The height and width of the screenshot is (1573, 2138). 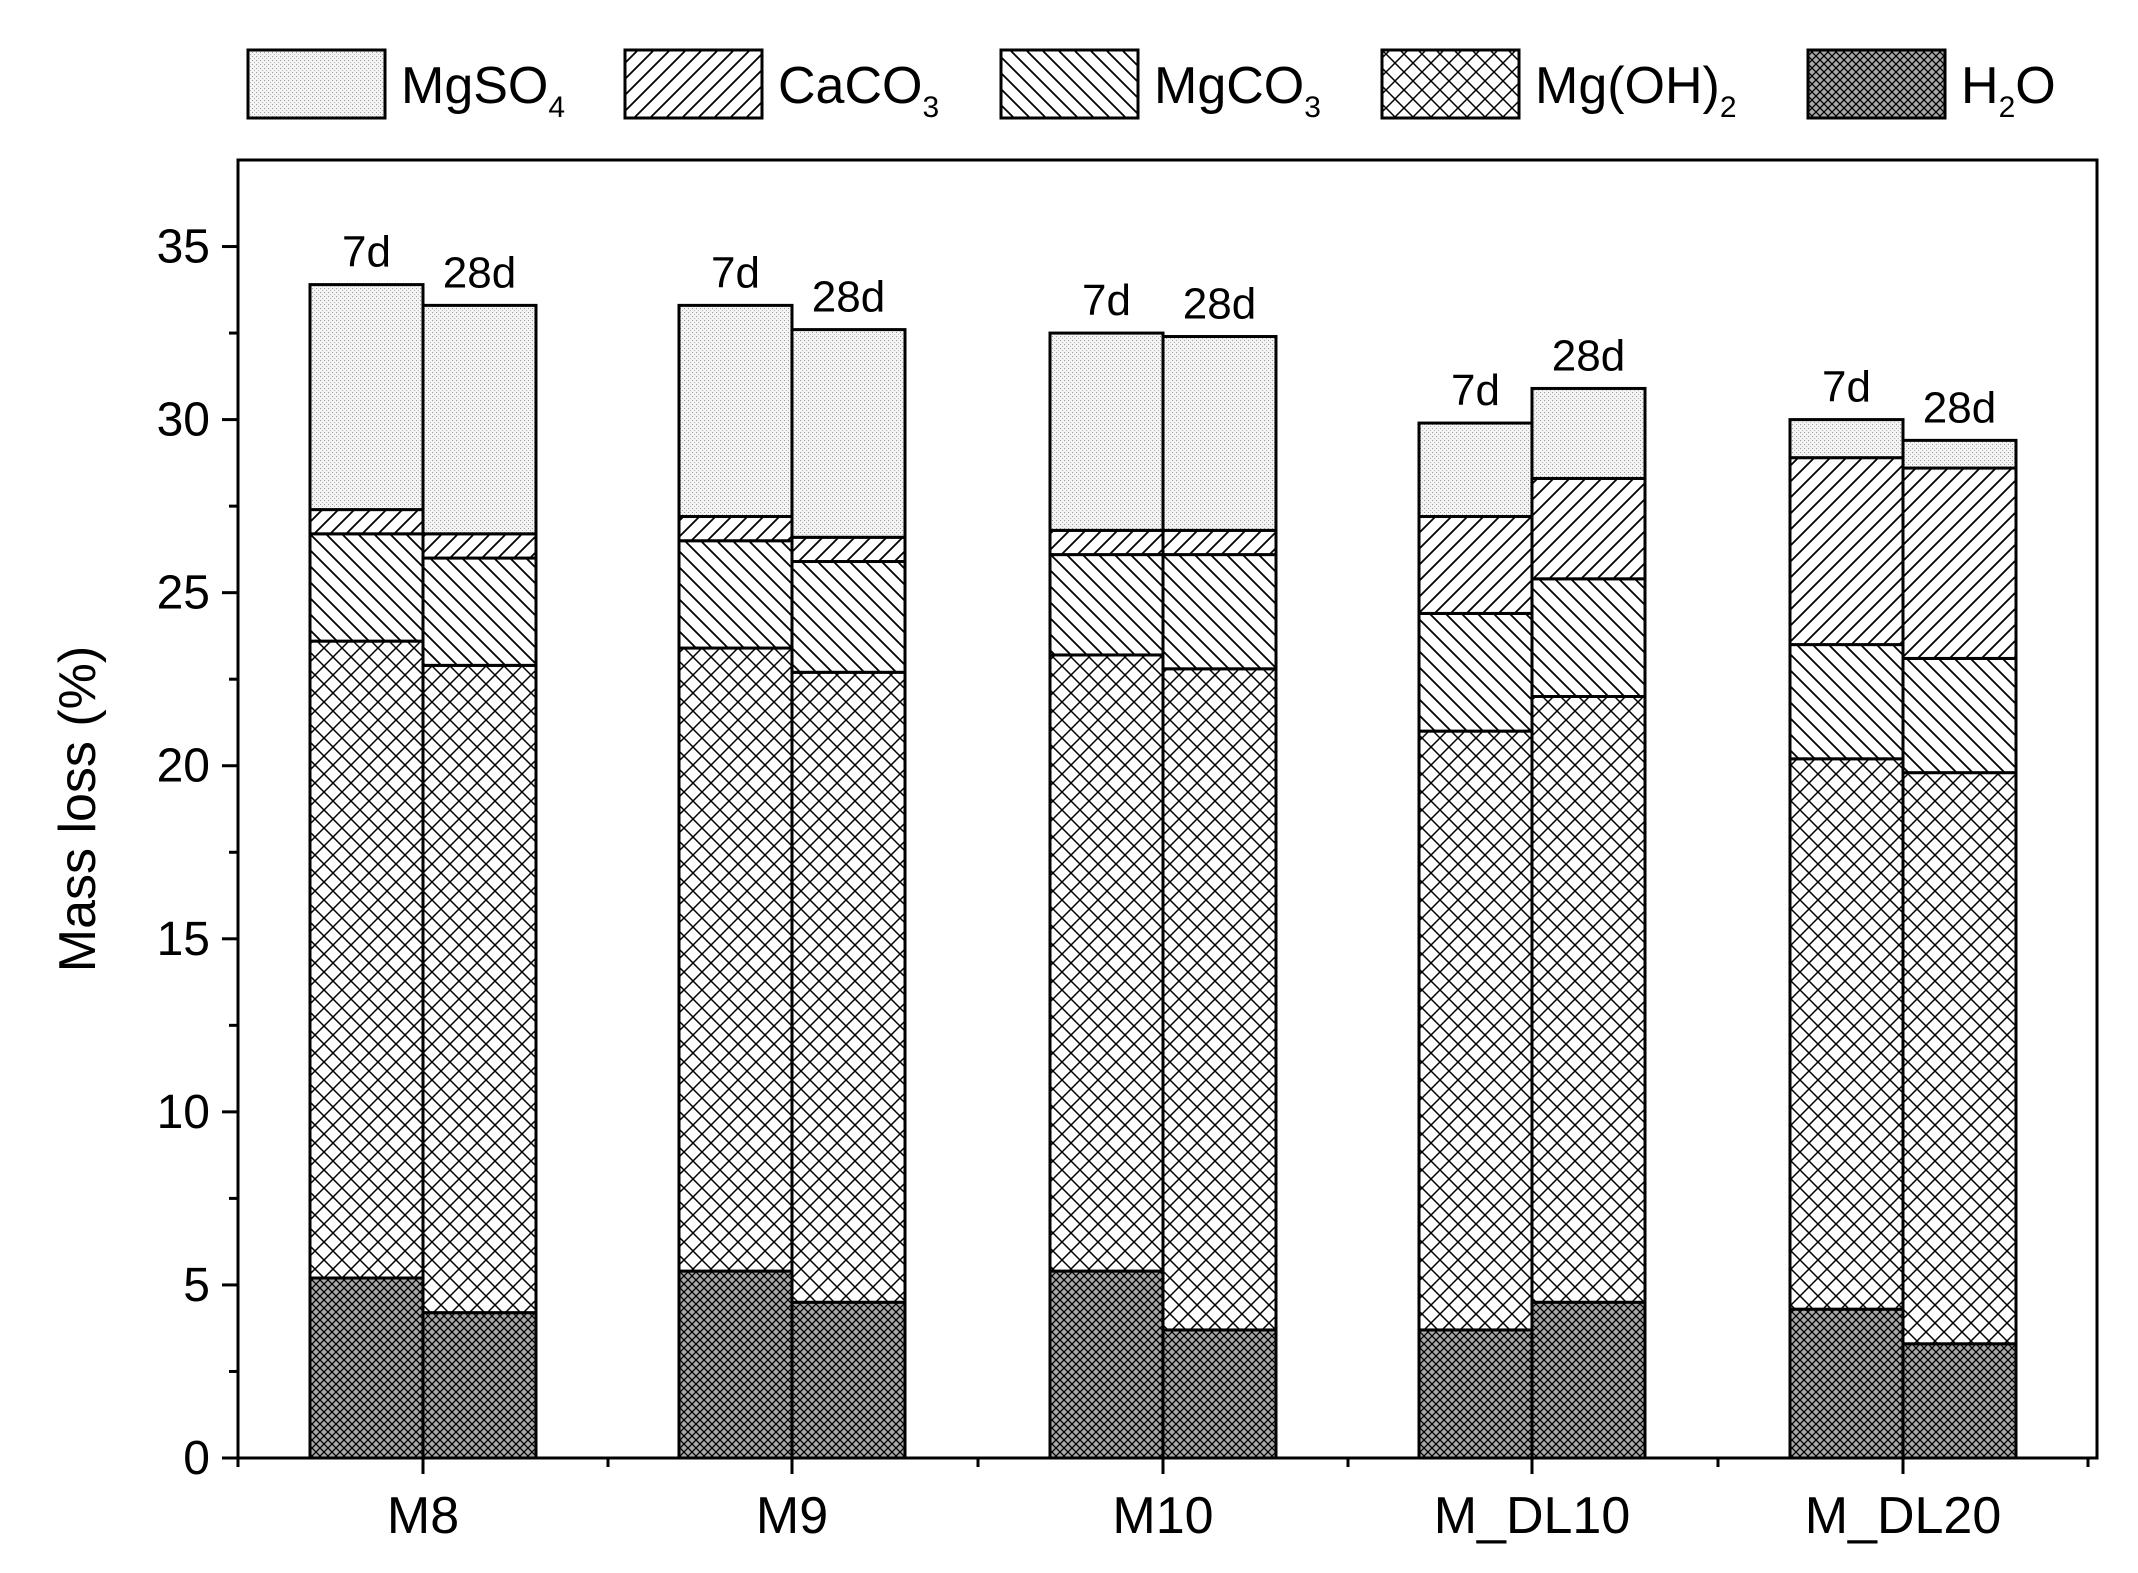 I want to click on y-tick-label: 20, so click(x=183, y=766).